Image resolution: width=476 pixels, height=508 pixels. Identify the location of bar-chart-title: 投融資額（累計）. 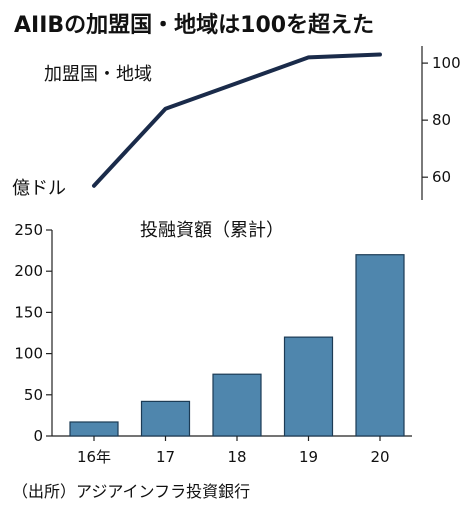
(212, 230).